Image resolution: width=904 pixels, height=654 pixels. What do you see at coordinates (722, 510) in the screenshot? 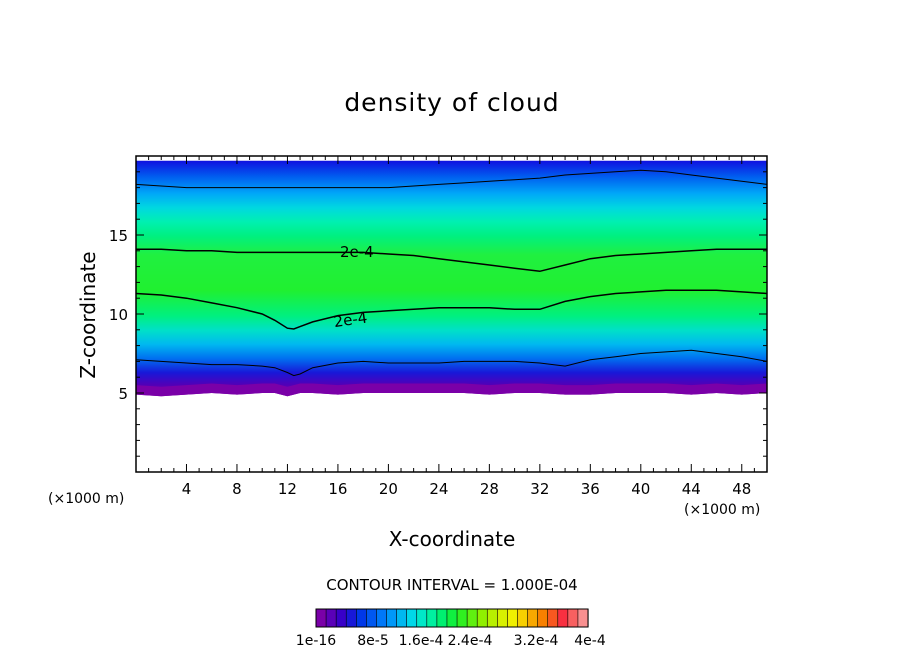
I see `x-unit-right: (×1000 m)` at bounding box center [722, 510].